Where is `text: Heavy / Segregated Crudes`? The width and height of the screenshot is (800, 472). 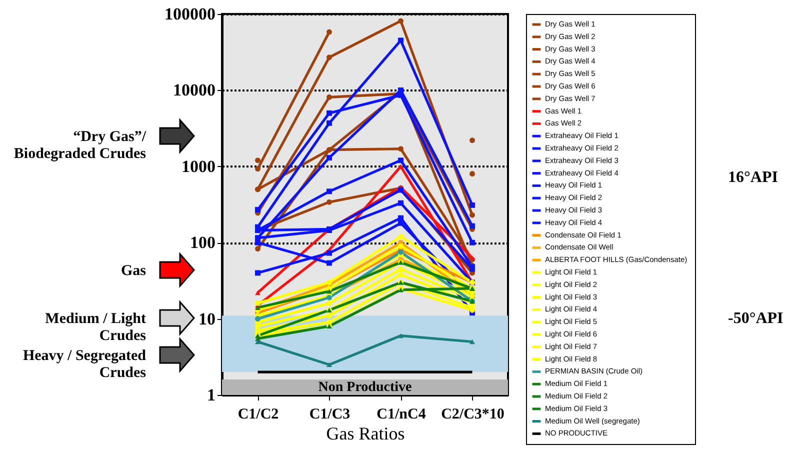
text: Heavy / Segregated Crudes is located at coordinates (84, 364).